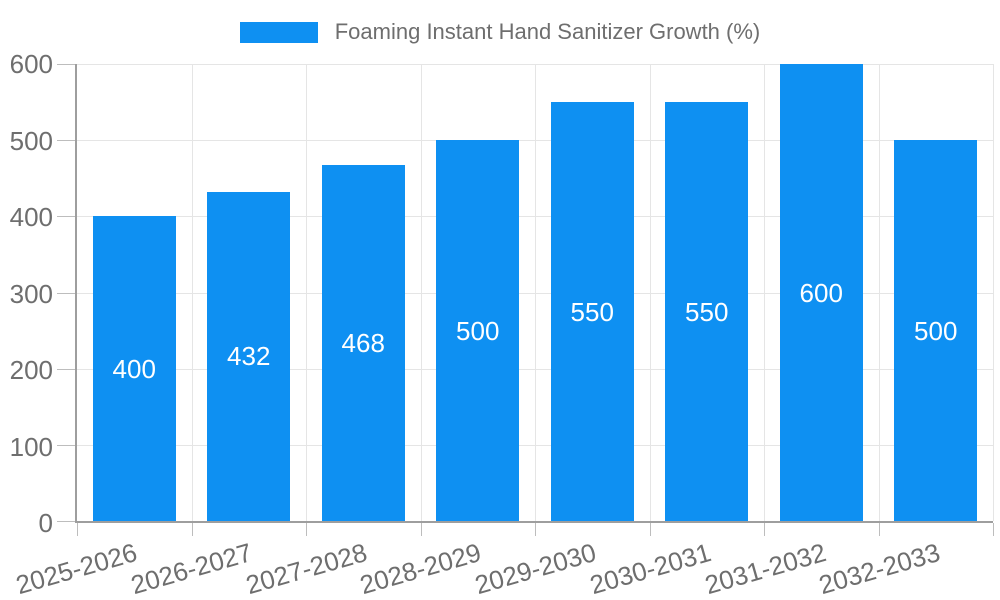 This screenshot has width=1000, height=600. What do you see at coordinates (306, 568) in the screenshot?
I see `x-tick-label: 2027-2028` at bounding box center [306, 568].